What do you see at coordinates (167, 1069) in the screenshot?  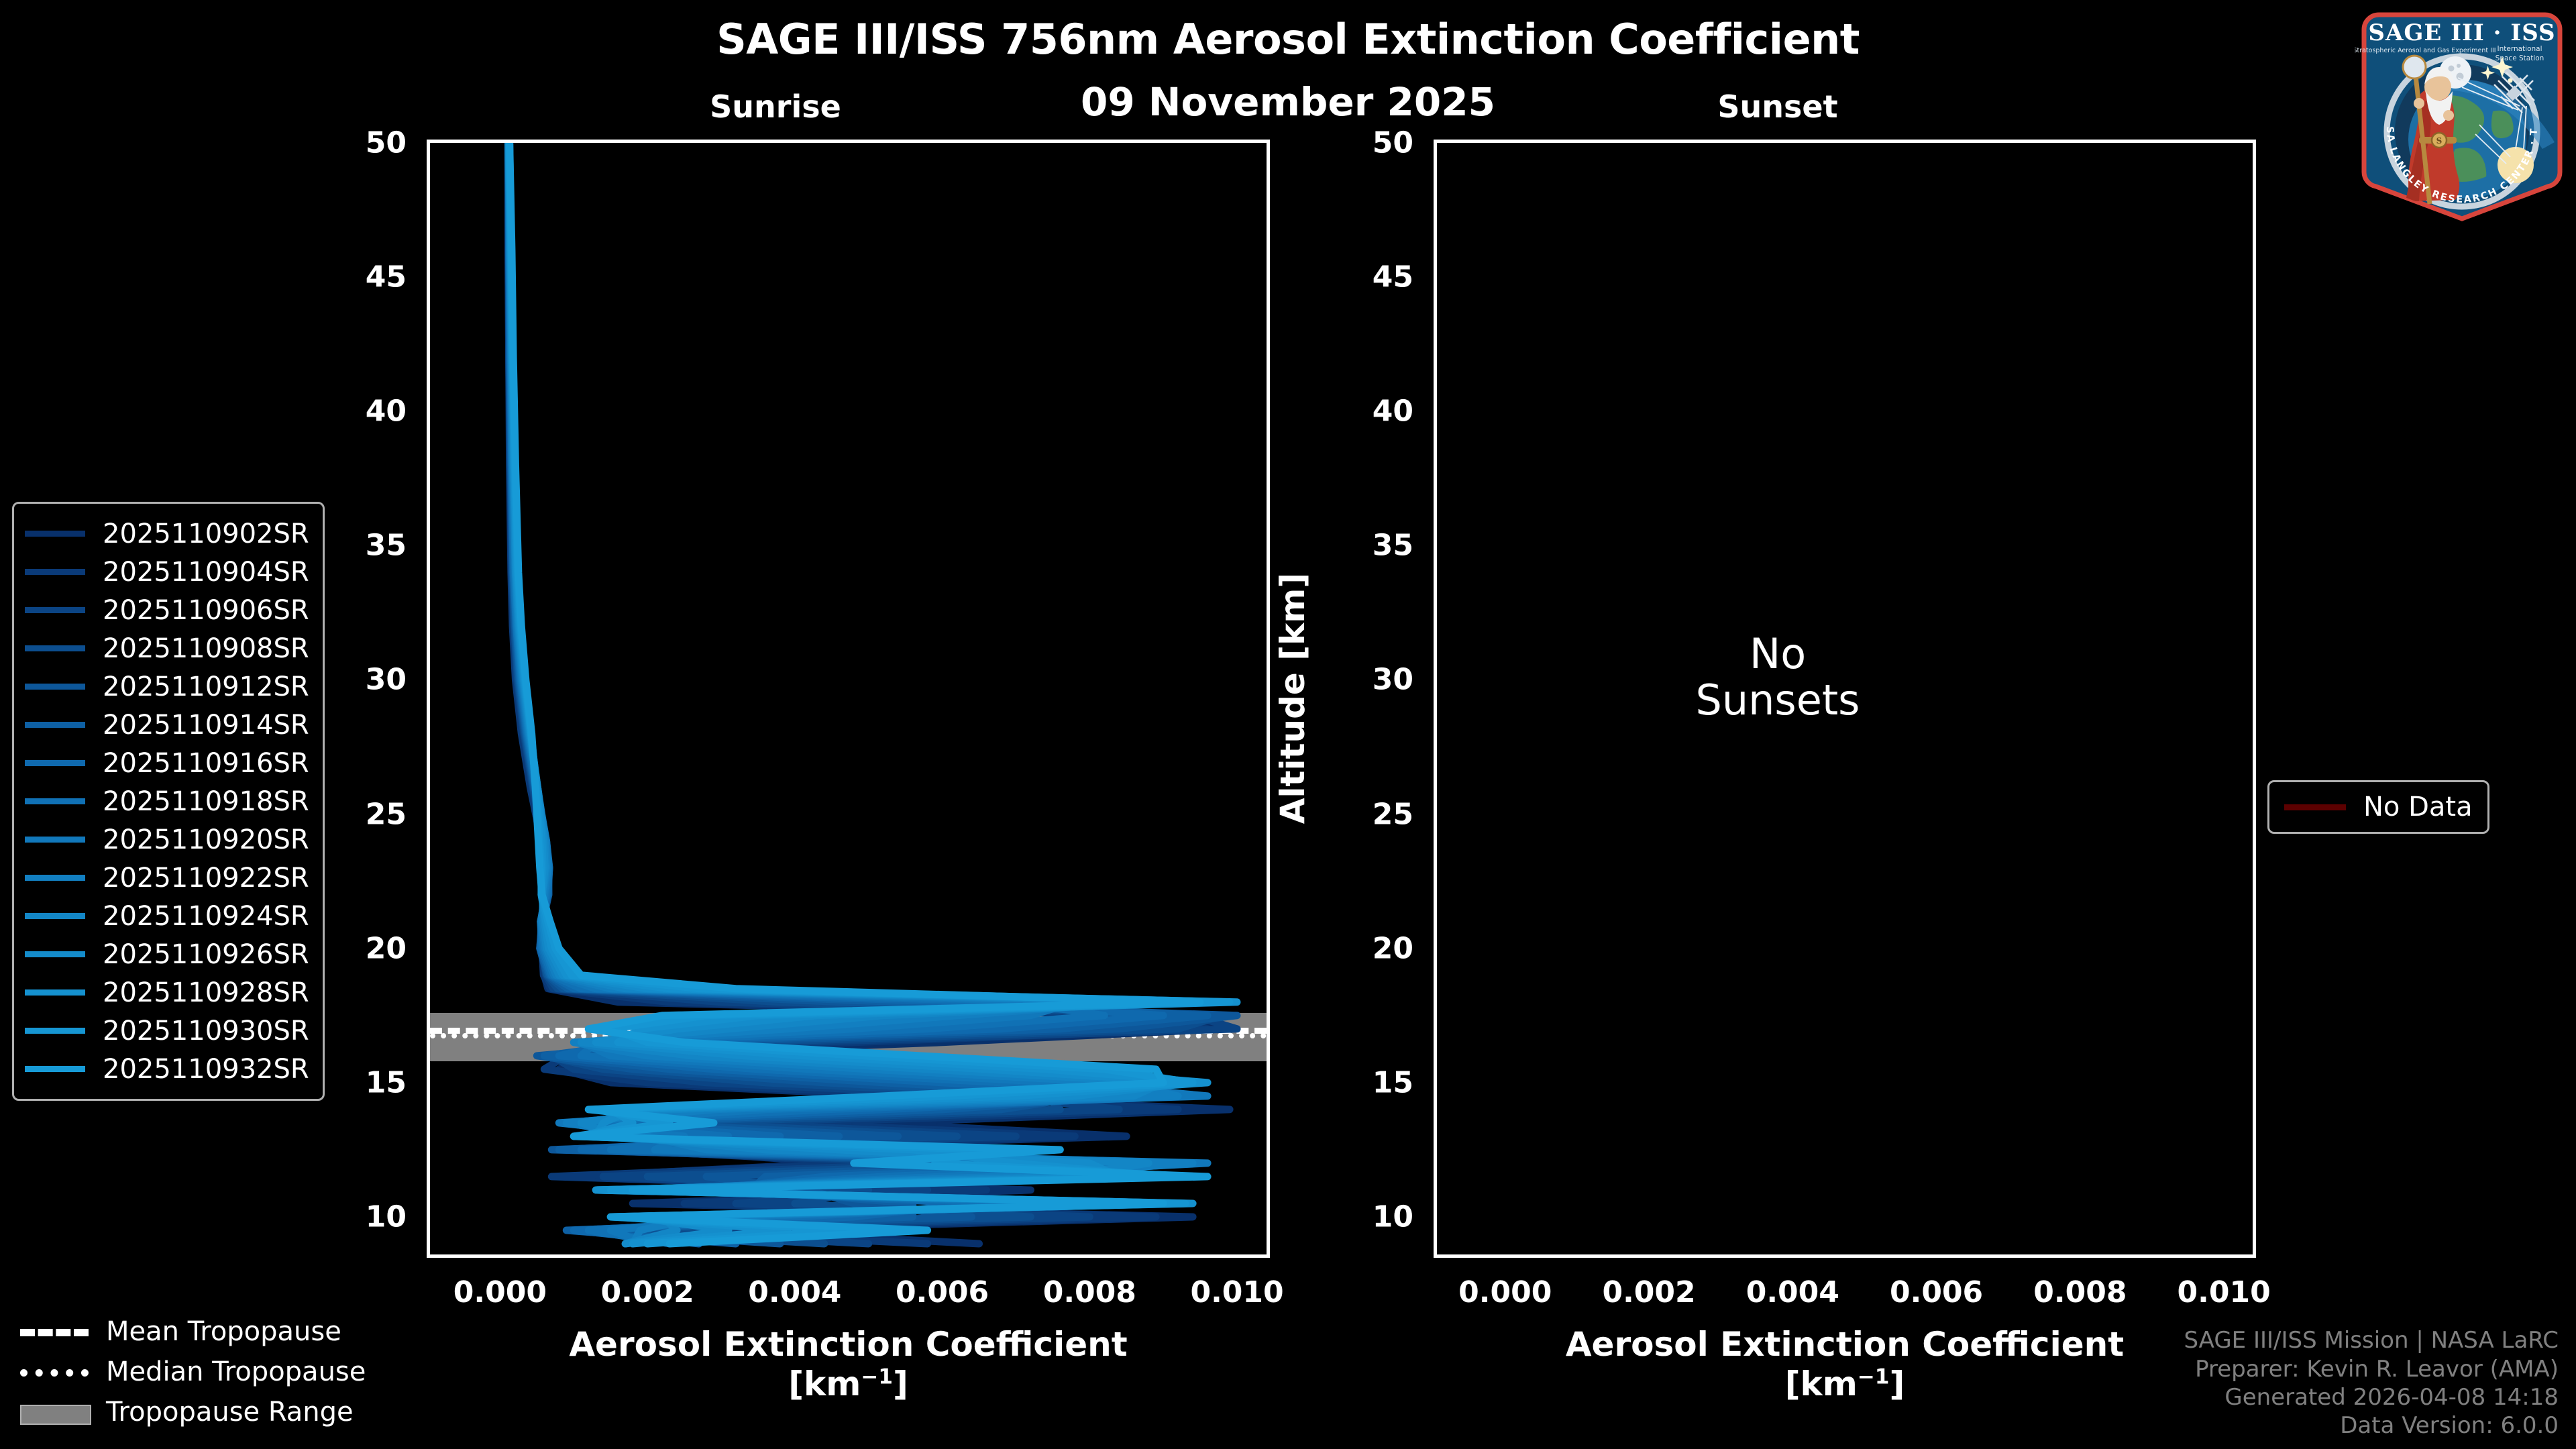 I see `legend-item: 2025110932SR` at bounding box center [167, 1069].